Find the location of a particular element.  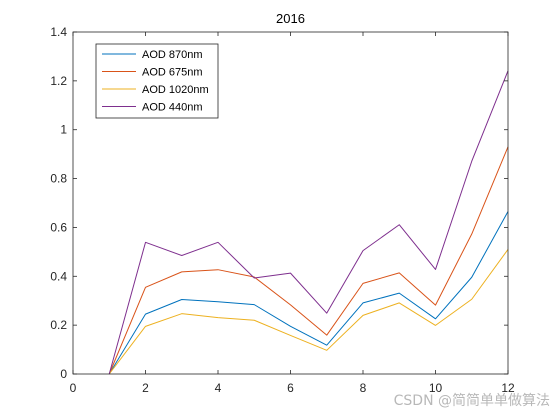

y-tick-label: 0.6 is located at coordinates (58, 227).